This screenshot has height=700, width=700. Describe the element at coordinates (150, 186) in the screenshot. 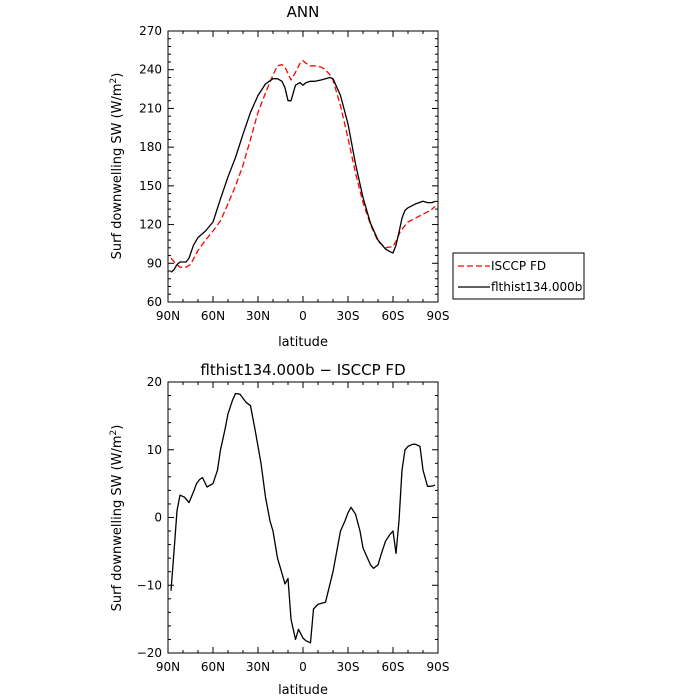

I see `y-tick-label: 150` at that location.